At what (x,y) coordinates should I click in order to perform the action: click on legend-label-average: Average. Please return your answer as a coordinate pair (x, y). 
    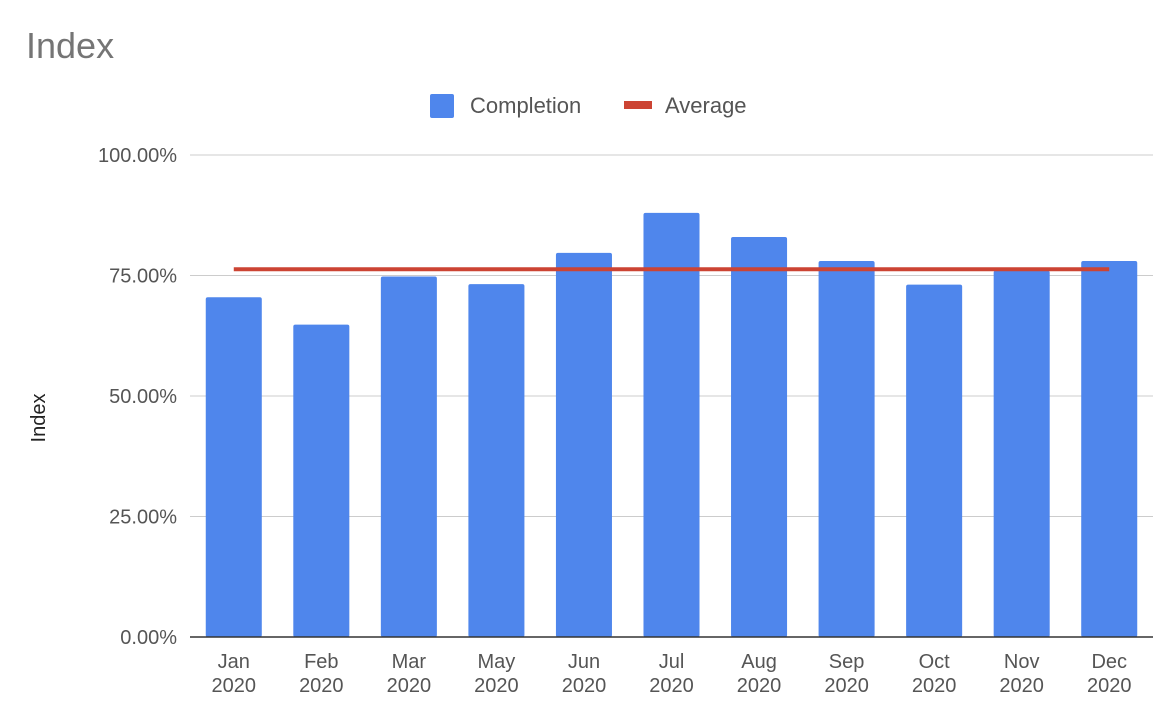
    Looking at the image, I should click on (706, 105).